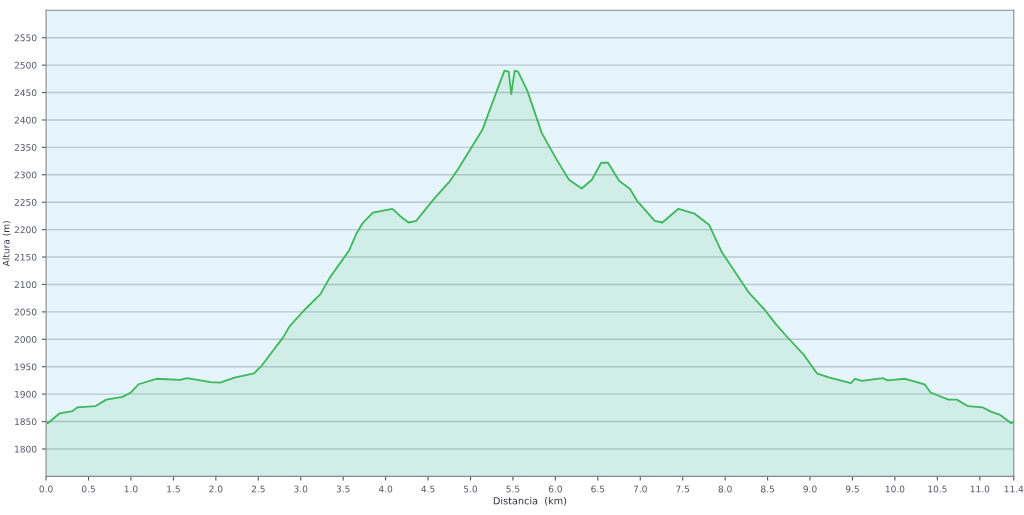 This screenshot has width=1024, height=515. I want to click on x-tick-label: 1.5, so click(173, 489).